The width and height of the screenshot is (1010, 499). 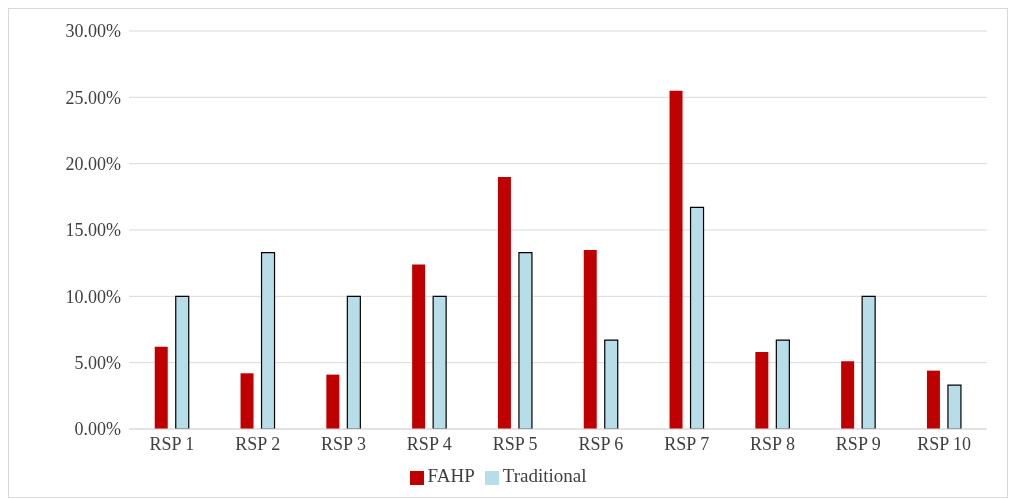 I want to click on x-tick-label: RSP 5, so click(x=515, y=443).